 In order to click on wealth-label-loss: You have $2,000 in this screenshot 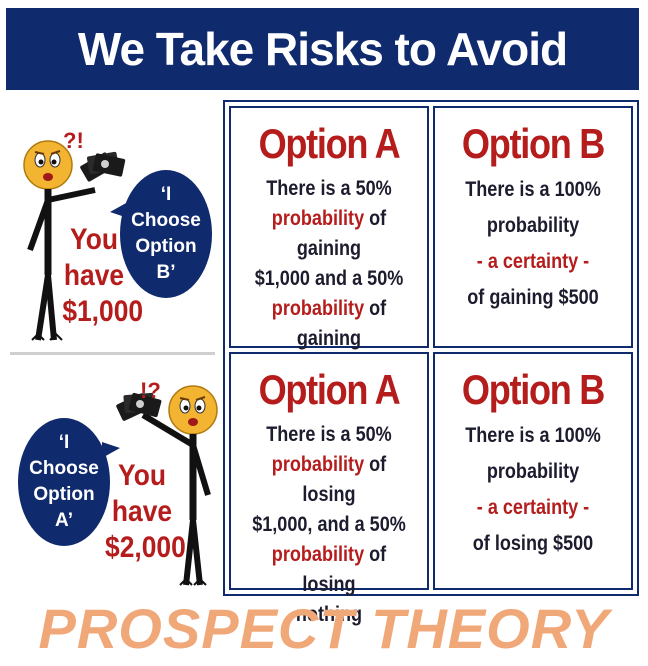, I will do `click(145, 511)`.